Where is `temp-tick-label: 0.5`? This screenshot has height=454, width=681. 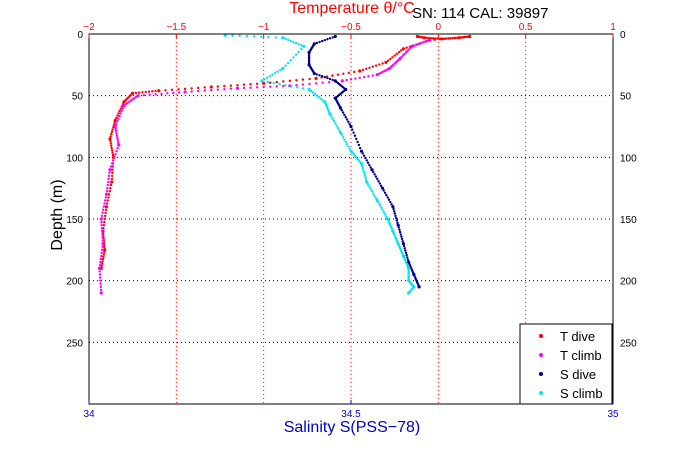
temp-tick-label: 0.5 is located at coordinates (526, 27).